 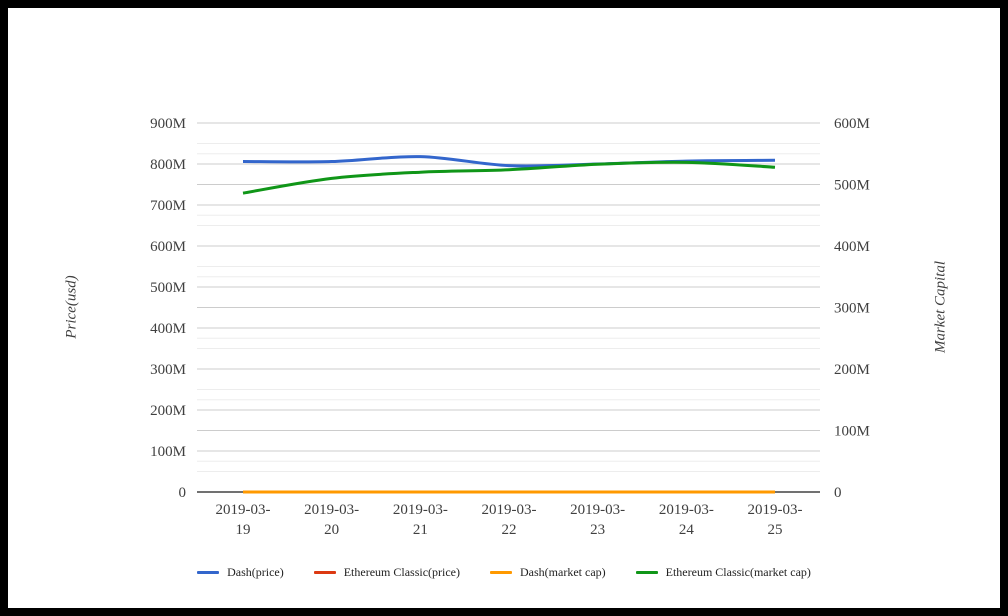 What do you see at coordinates (255, 572) in the screenshot?
I see `legend-item-label: Dash(price)` at bounding box center [255, 572].